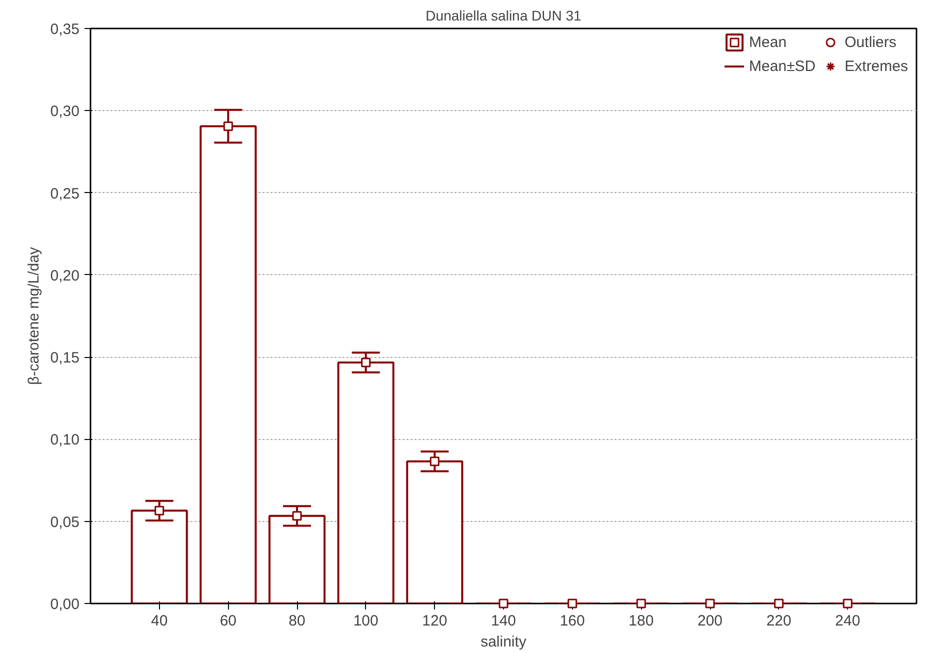  I want to click on annotation: Mean±SD, so click(782, 66).